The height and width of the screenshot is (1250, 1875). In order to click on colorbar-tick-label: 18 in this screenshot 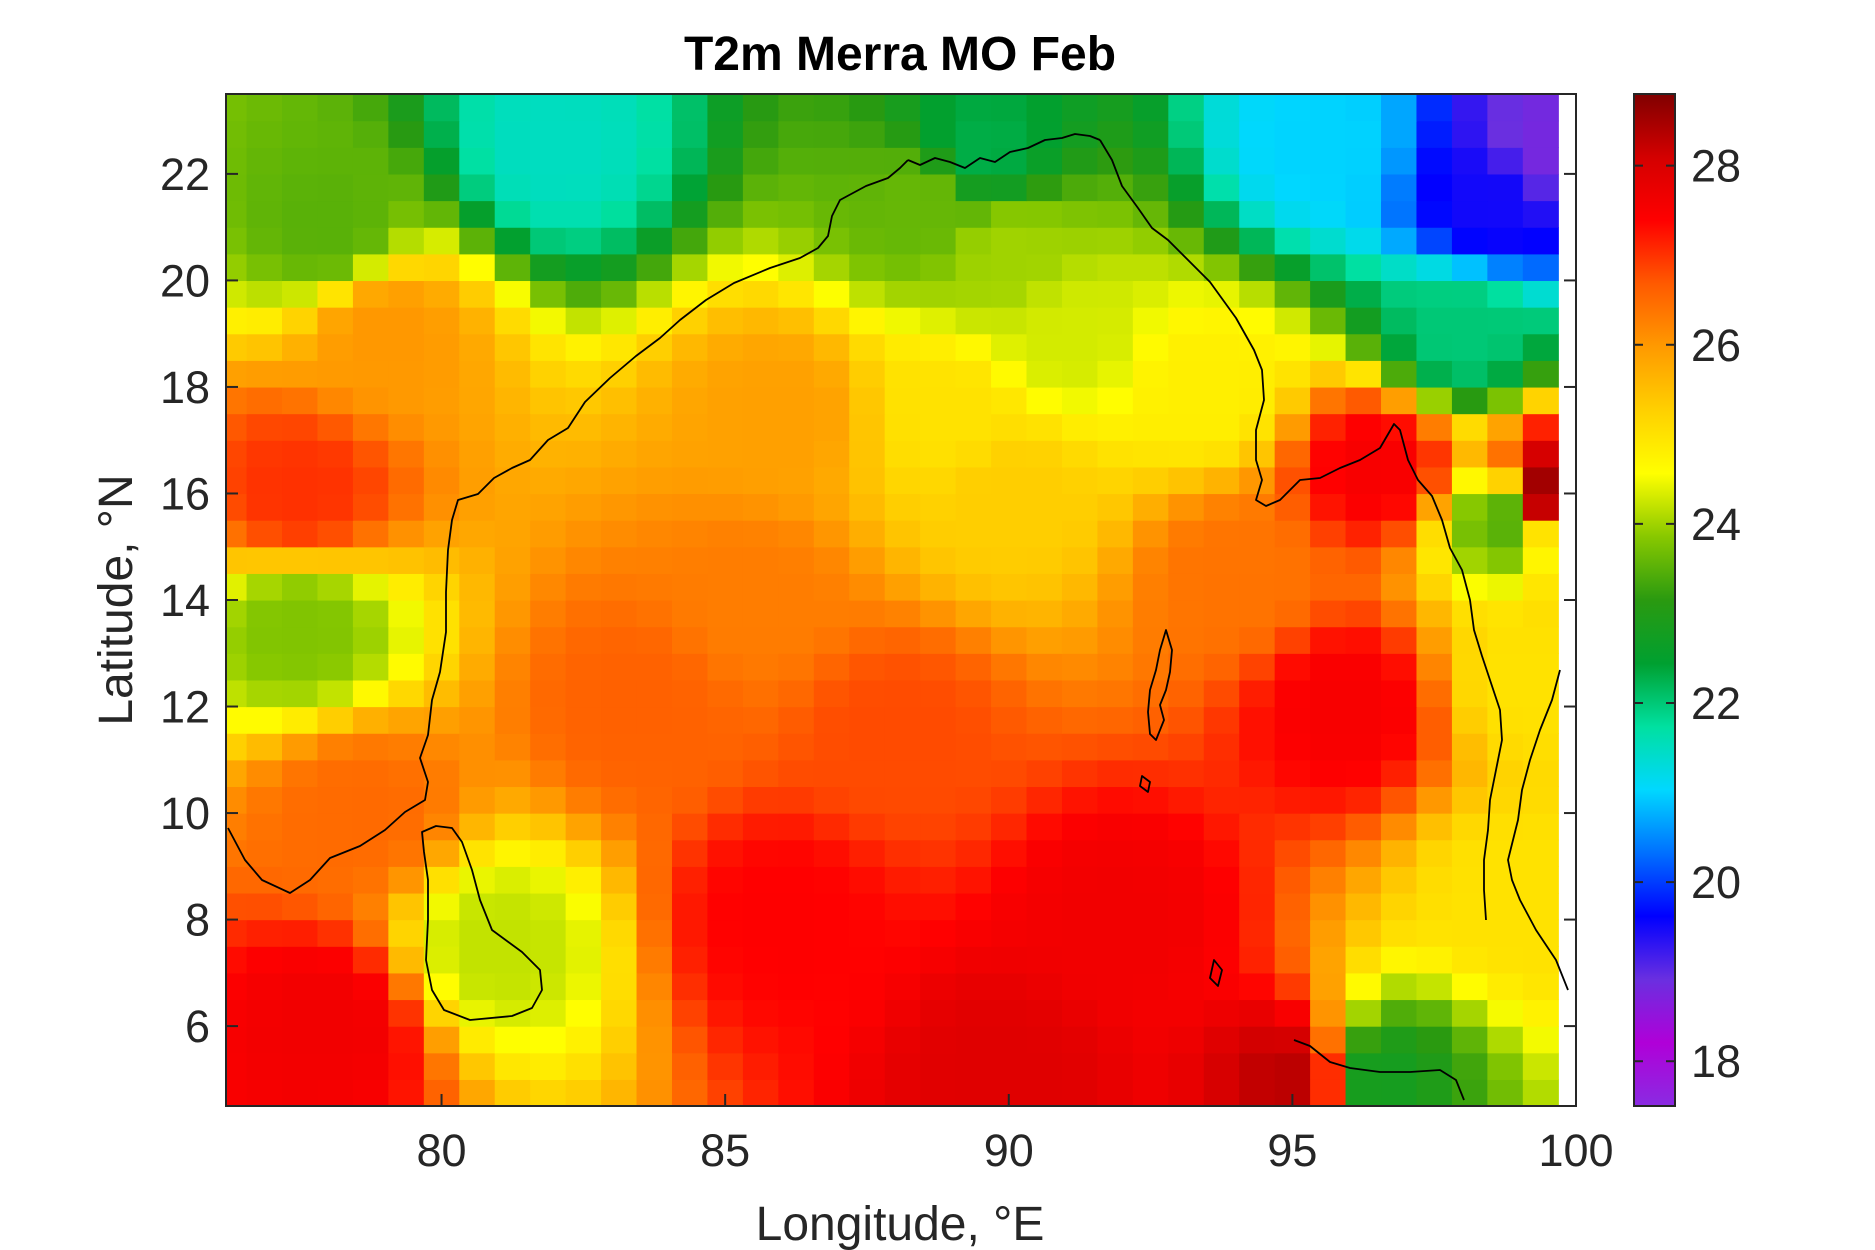, I will do `click(1716, 1061)`.